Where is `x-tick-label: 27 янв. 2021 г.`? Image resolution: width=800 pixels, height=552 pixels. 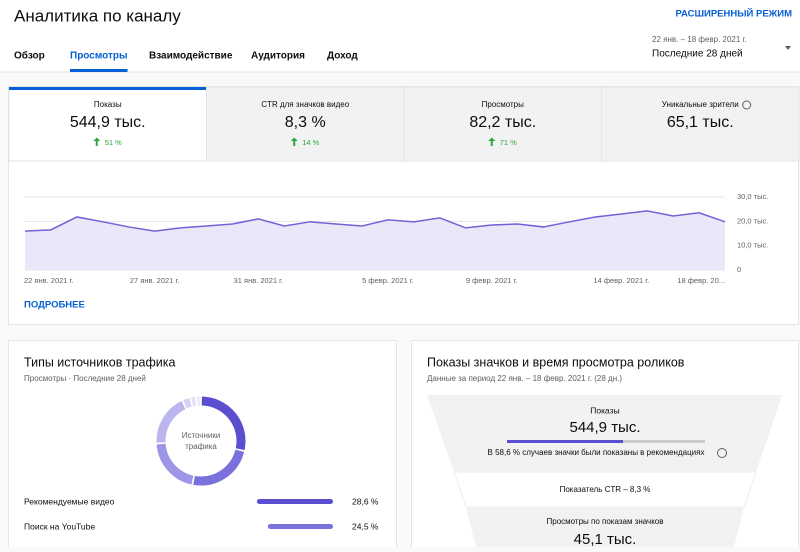 x-tick-label: 27 янв. 2021 г. is located at coordinates (154, 280).